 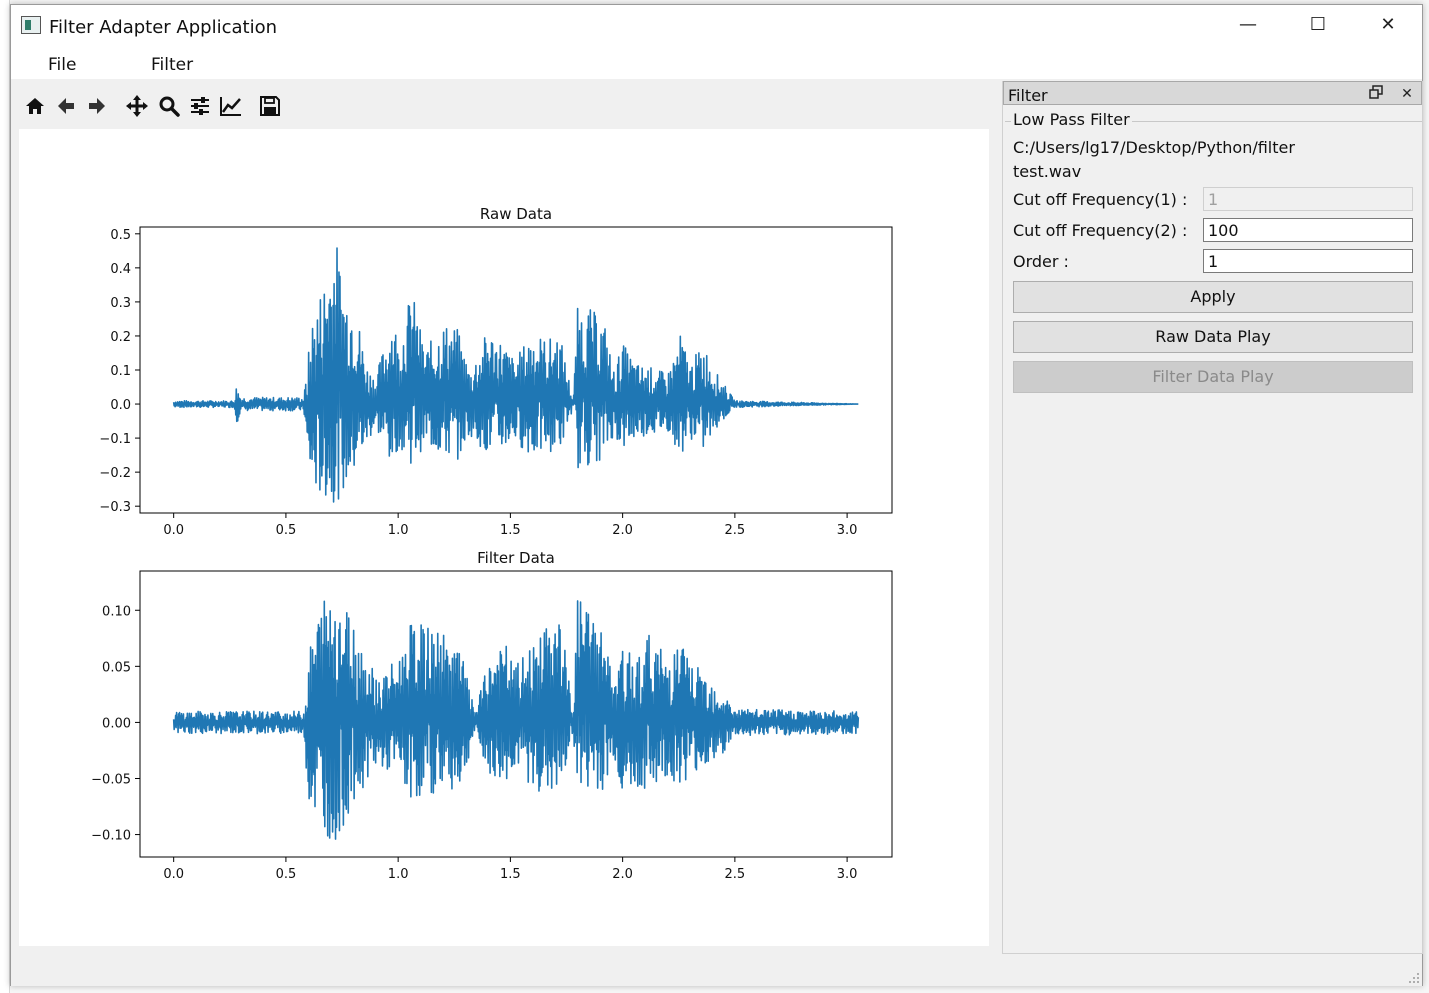 What do you see at coordinates (622, 874) in the screenshot?
I see `x-tick-label-1-4: 2.0` at bounding box center [622, 874].